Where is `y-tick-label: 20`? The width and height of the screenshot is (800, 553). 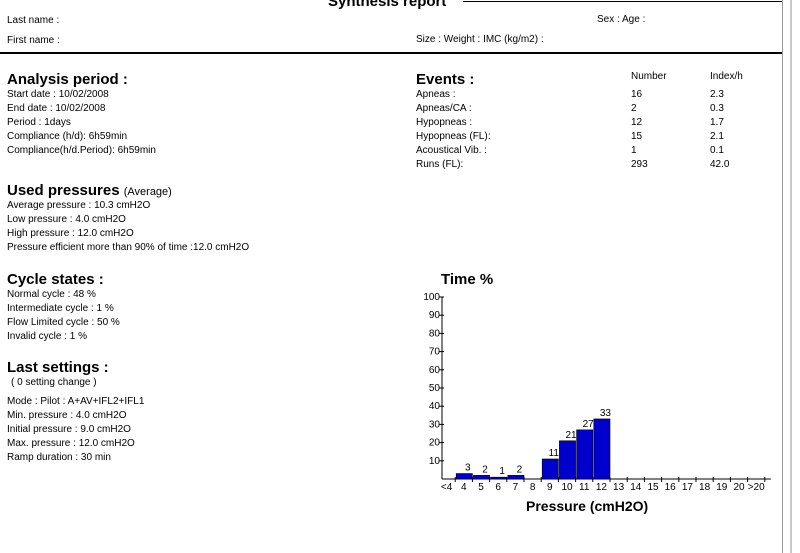
y-tick-label: 20 is located at coordinates (435, 443).